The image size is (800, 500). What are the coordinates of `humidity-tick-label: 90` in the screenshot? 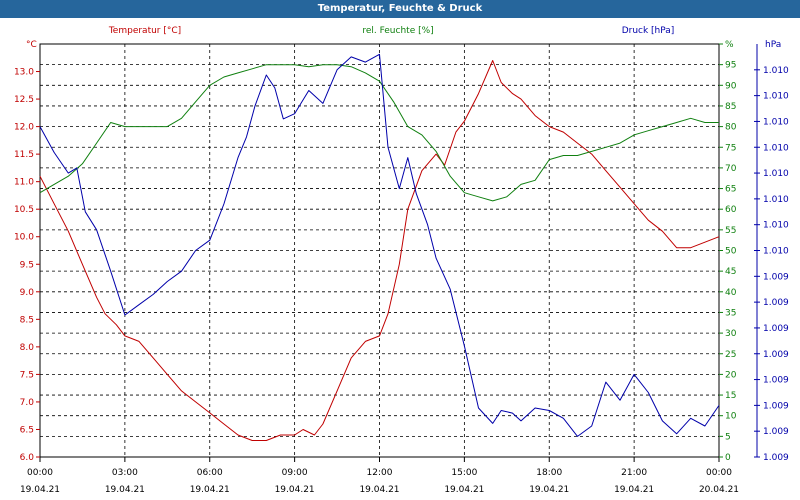 It's located at (731, 86).